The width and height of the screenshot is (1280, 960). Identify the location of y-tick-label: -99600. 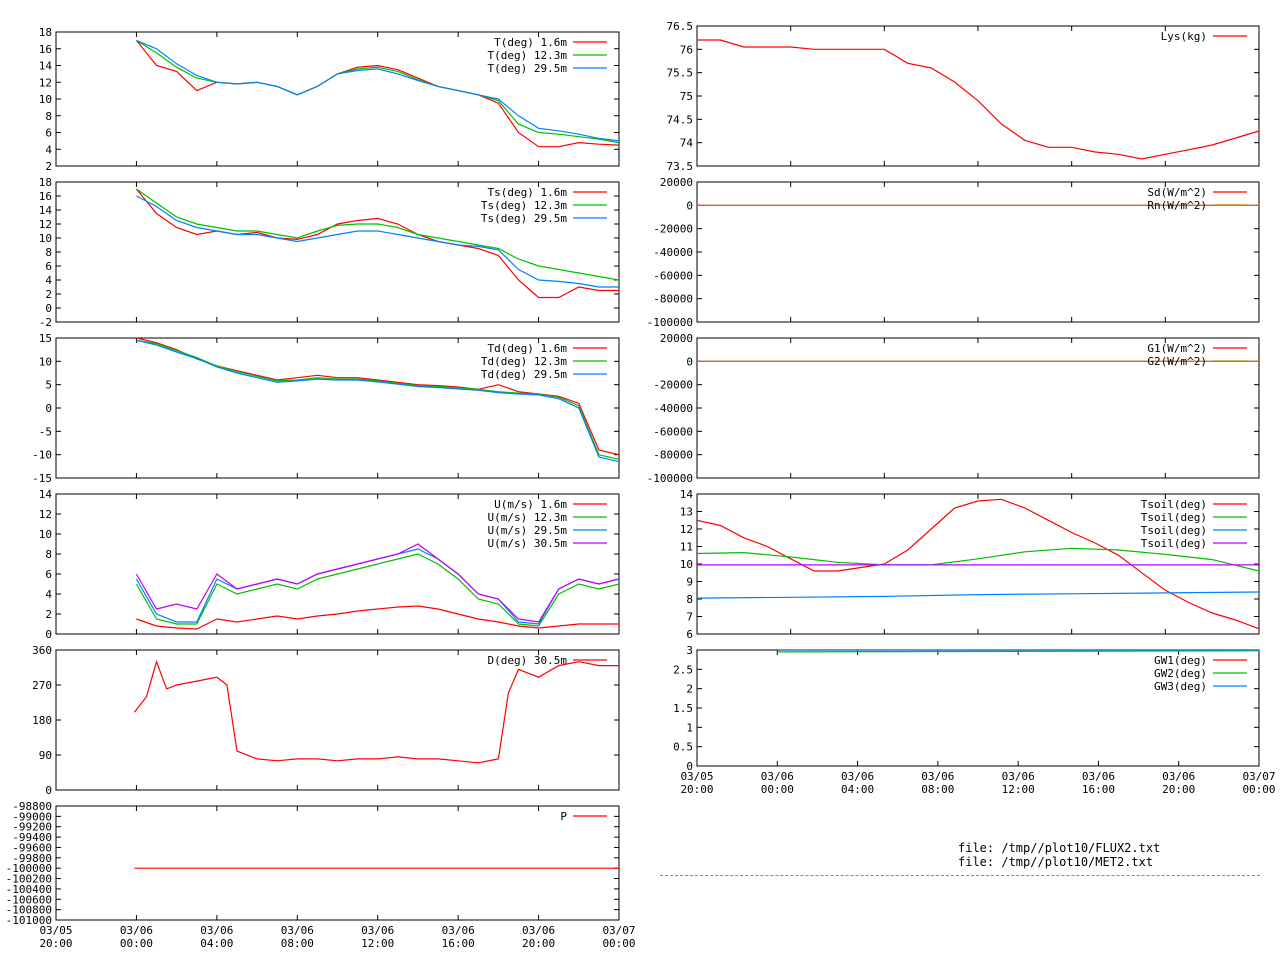
(32, 847).